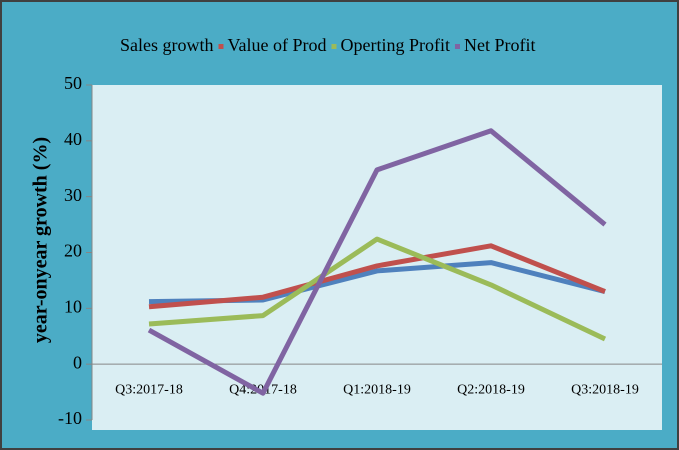 The height and width of the screenshot is (450, 679). Describe the element at coordinates (605, 389) in the screenshot. I see `x-tick-label: Q3:2018-19` at that location.